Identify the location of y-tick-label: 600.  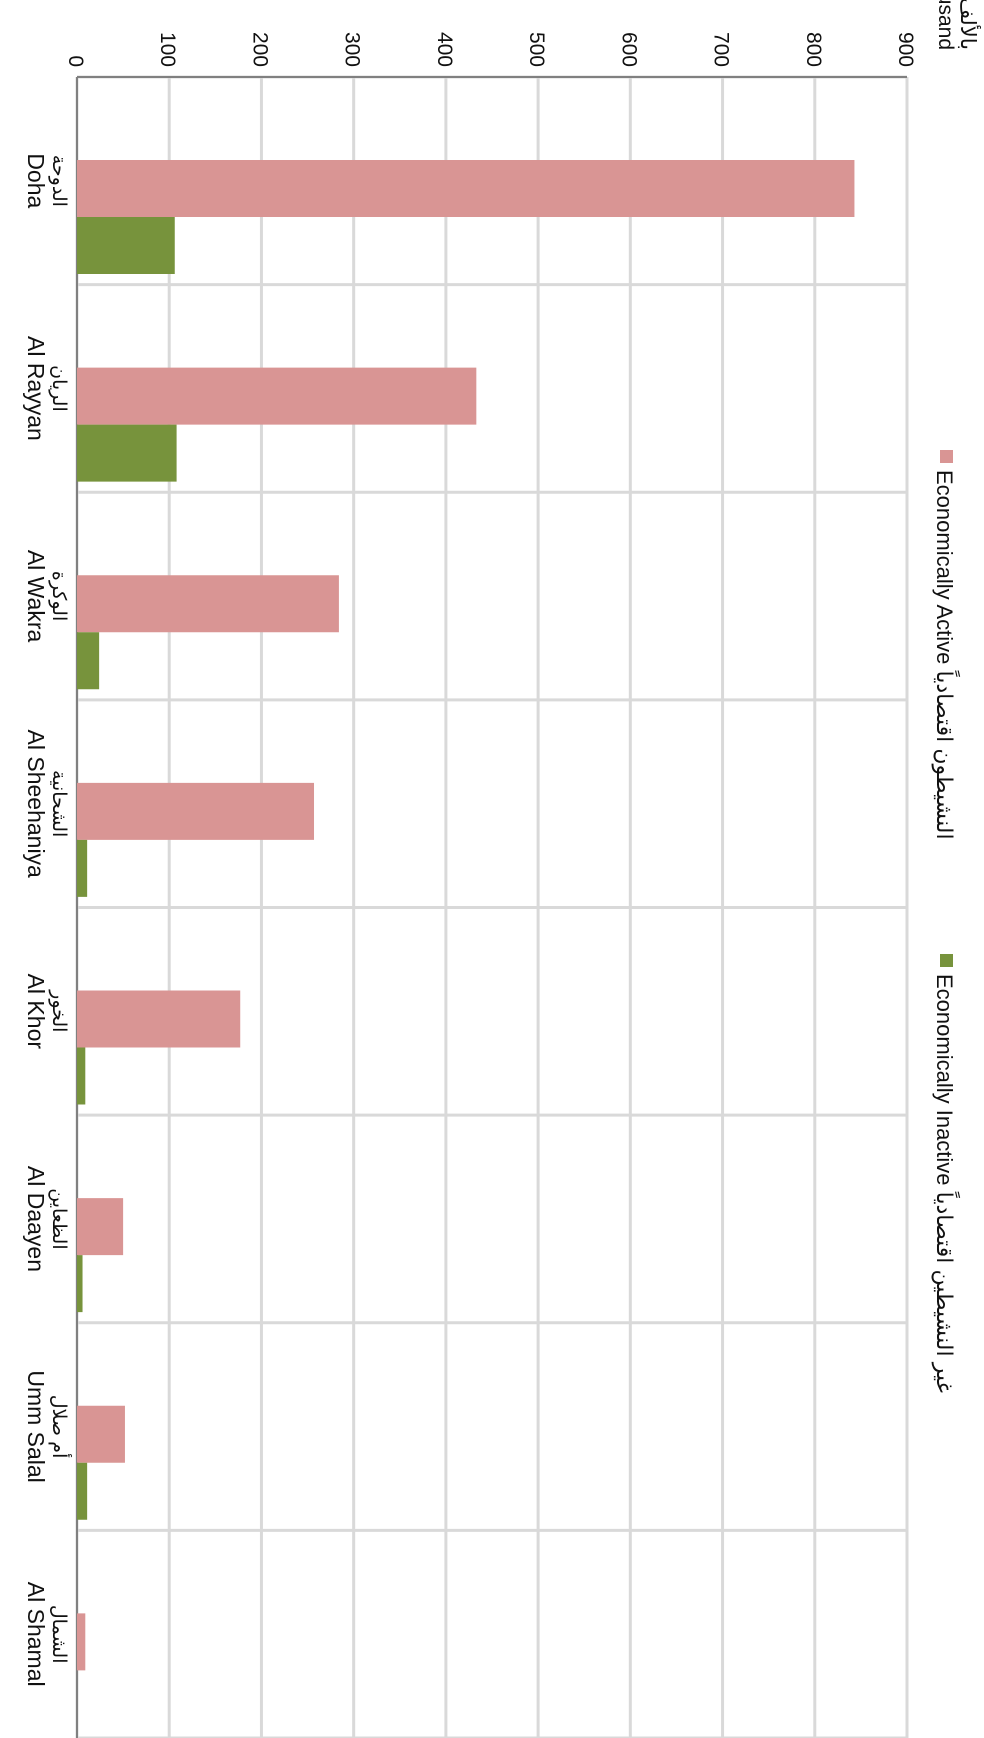
(628, 49).